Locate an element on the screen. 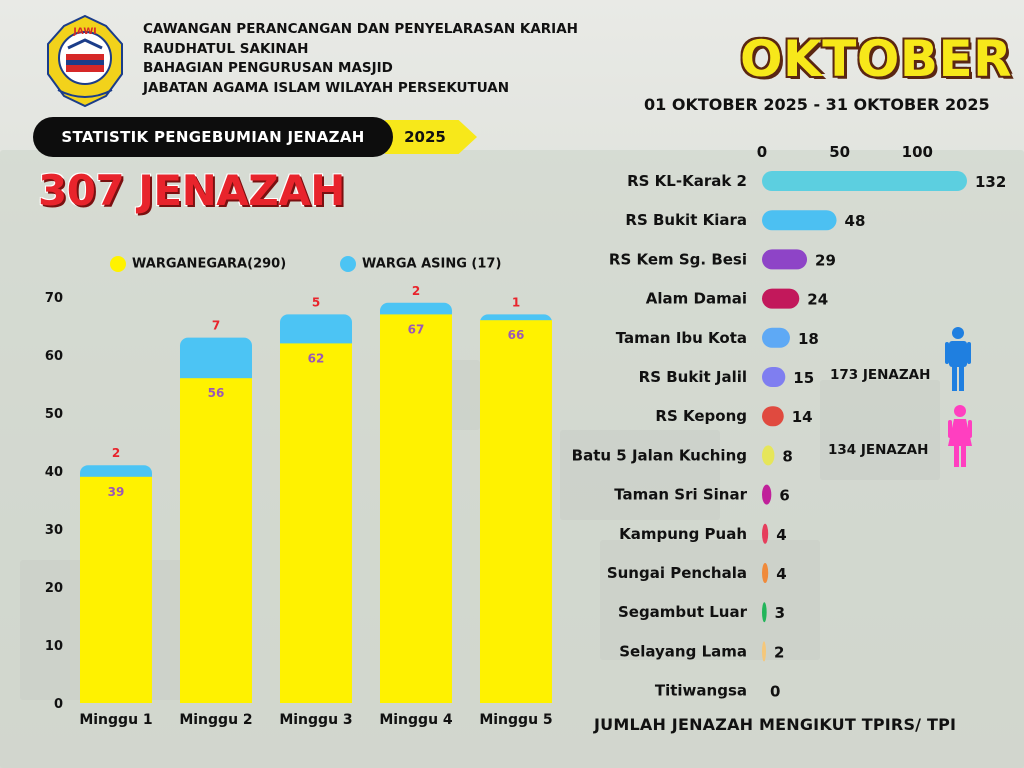 The image size is (1024, 768). category-label: RS Bukit Jalil is located at coordinates (693, 377).